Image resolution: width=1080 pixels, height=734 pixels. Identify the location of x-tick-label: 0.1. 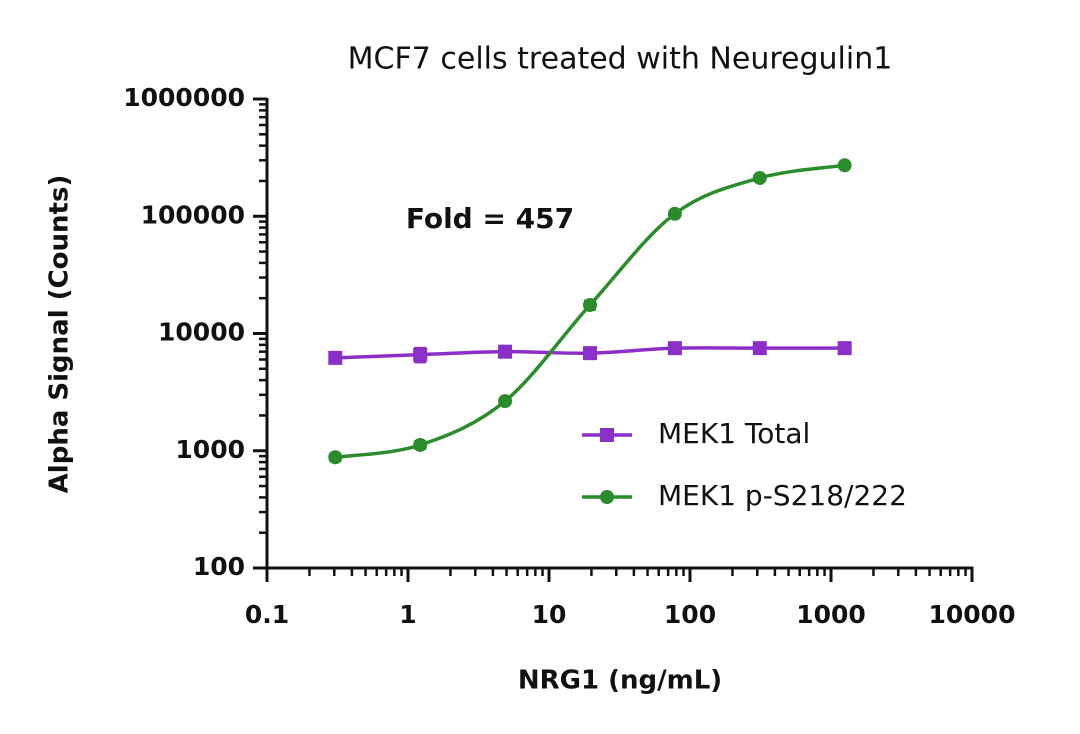
(267, 614).